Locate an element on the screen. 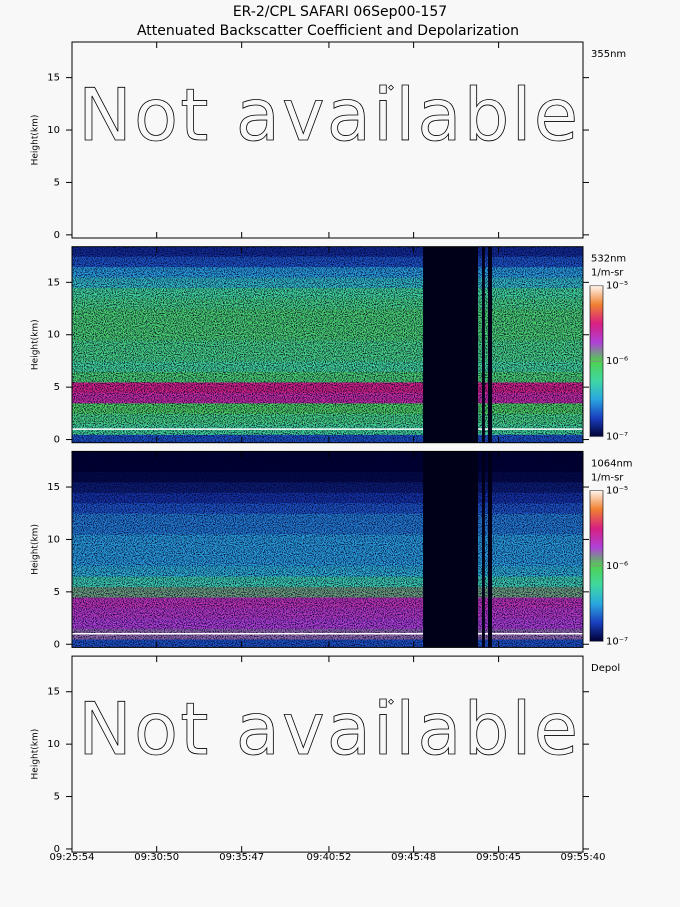  x-tick-label: 09:30:50 is located at coordinates (156, 857).